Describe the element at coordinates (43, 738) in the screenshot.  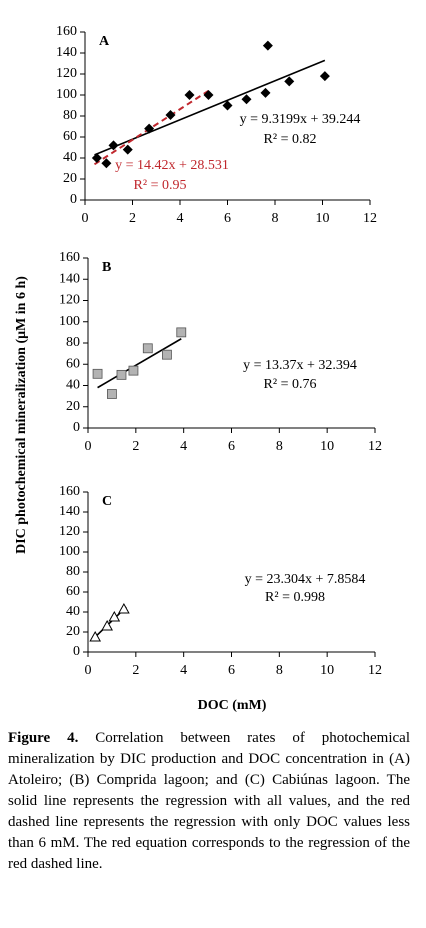
I see `caption-label: Figure 4.` at that location.